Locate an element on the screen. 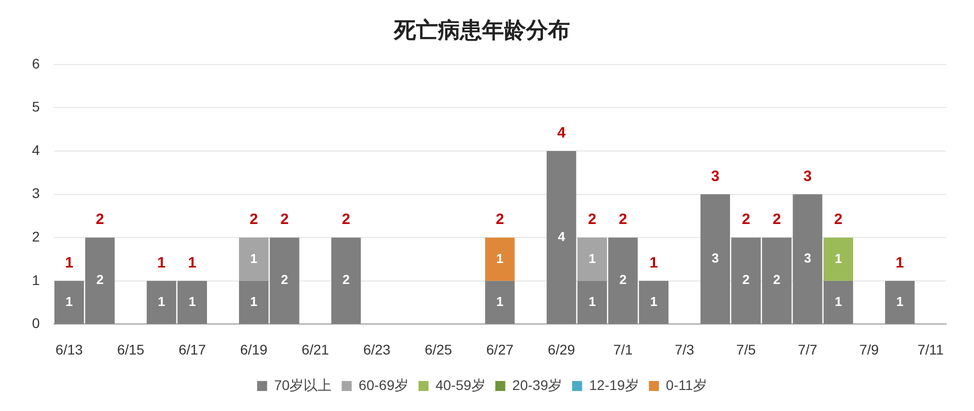 Image resolution: width=974 pixels, height=411 pixels. legend-label: 60-69岁 is located at coordinates (383, 384).